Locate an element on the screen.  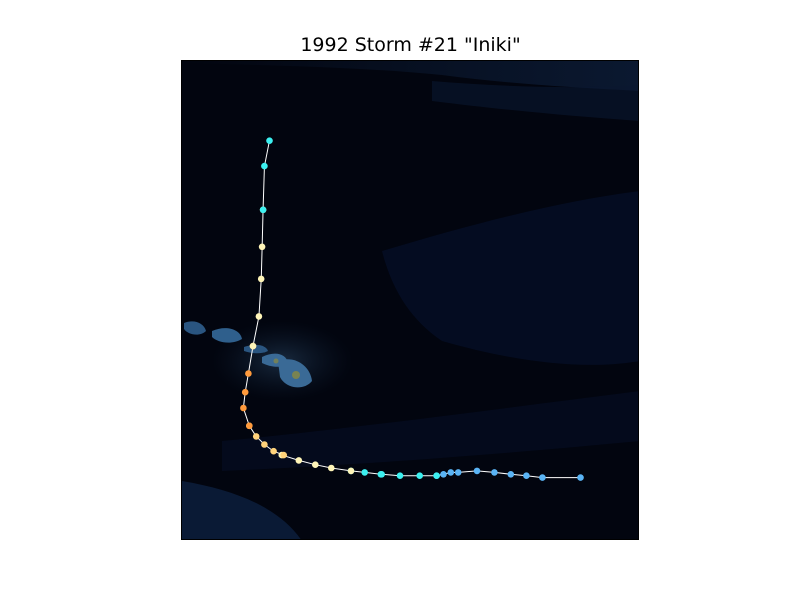
cloud-band-upper is located at coordinates (535, 101).